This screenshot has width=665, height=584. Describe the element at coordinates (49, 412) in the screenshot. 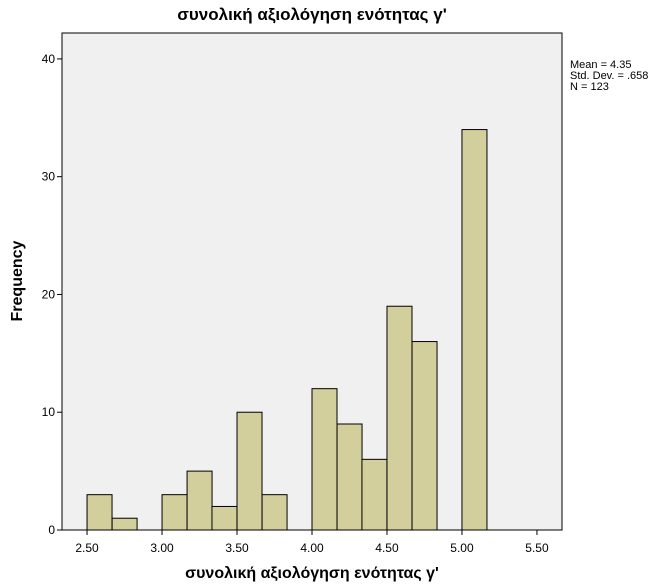

I see `y-tick-label-1: 10` at that location.